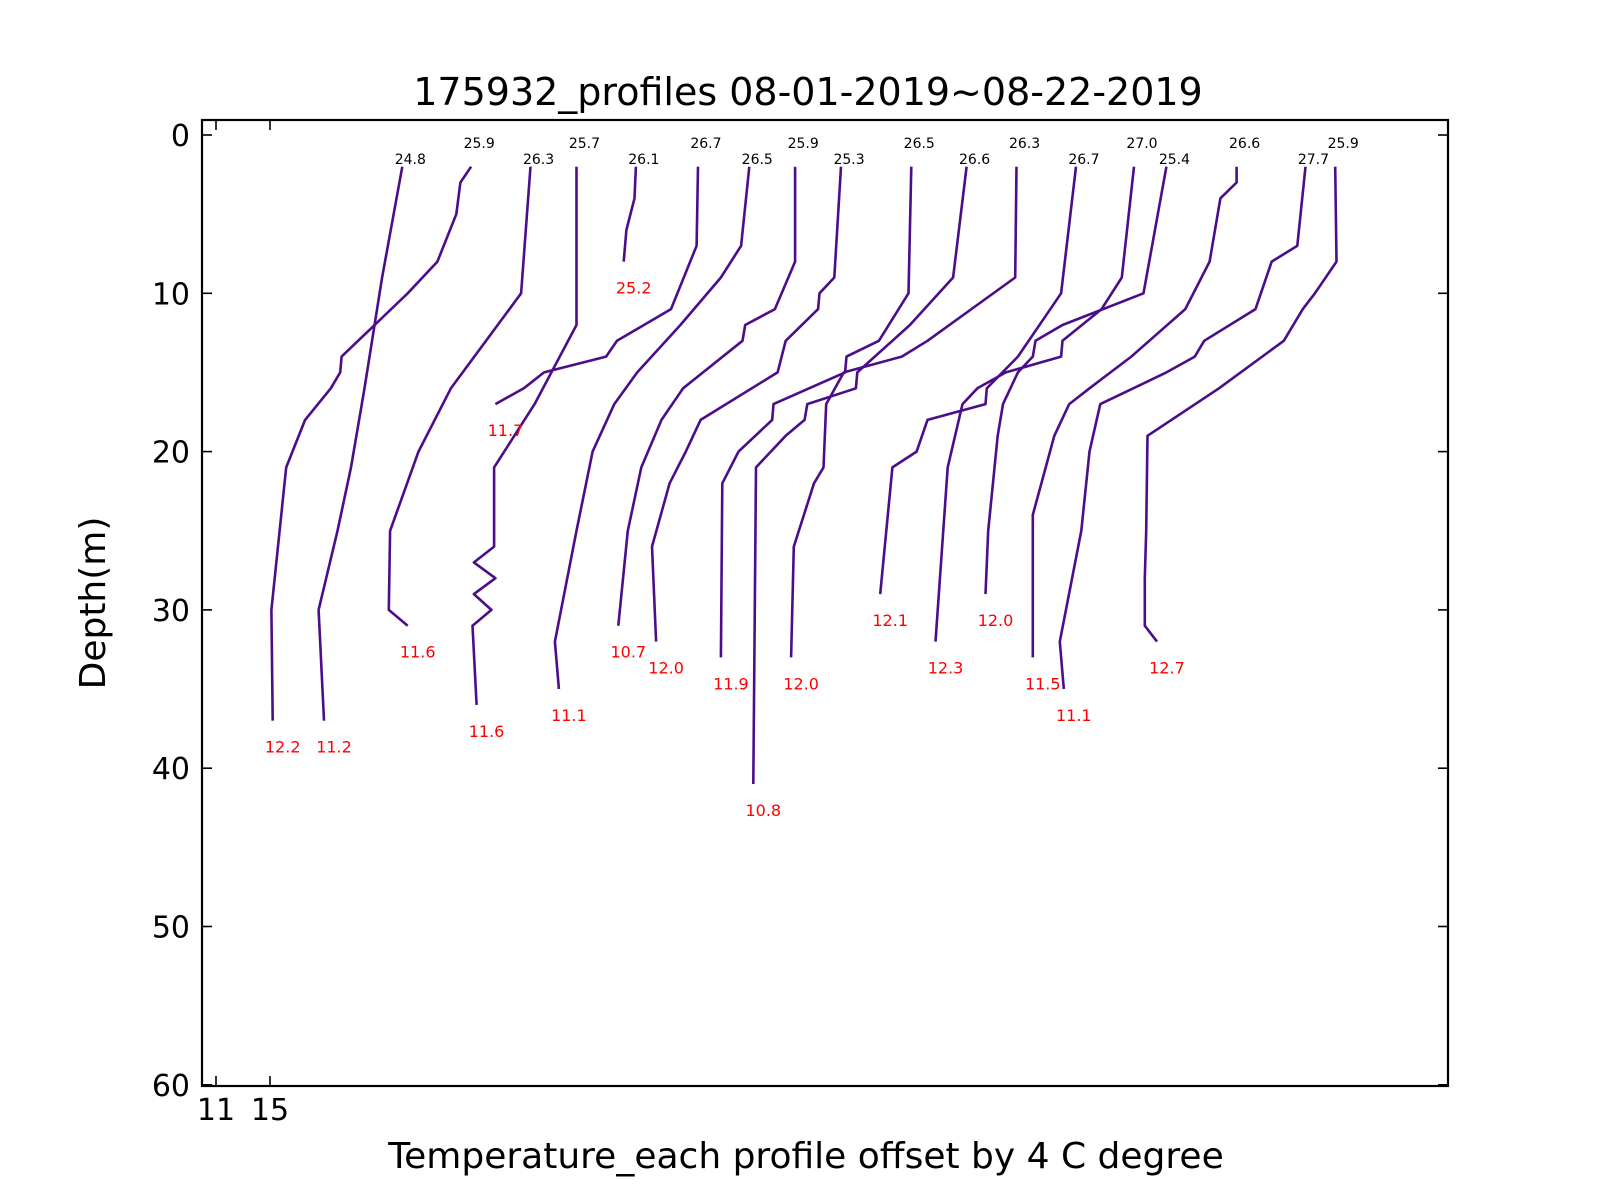  Describe the element at coordinates (93, 603) in the screenshot. I see `y-axis-label: Depth(m)` at that location.